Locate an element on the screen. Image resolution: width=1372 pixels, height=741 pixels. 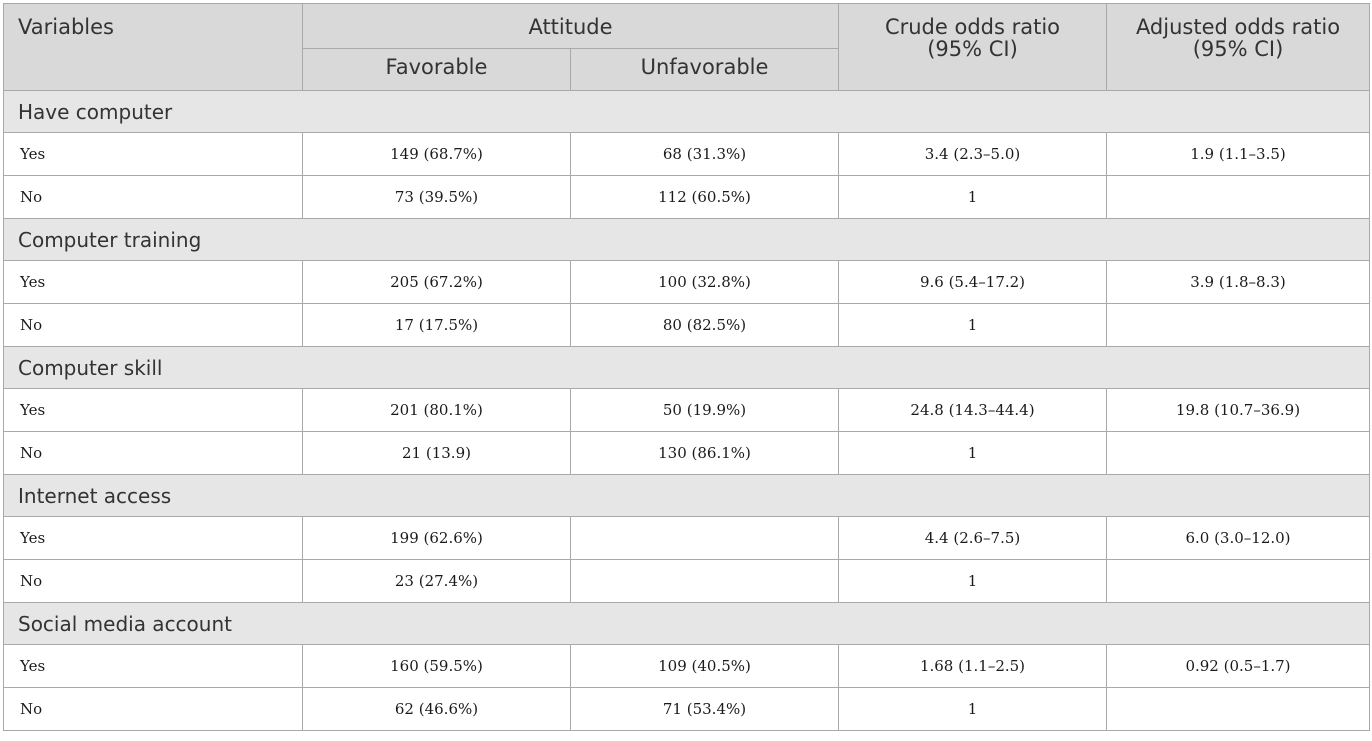
cell-favorable: 160 (59.5%) is located at coordinates (436, 666).